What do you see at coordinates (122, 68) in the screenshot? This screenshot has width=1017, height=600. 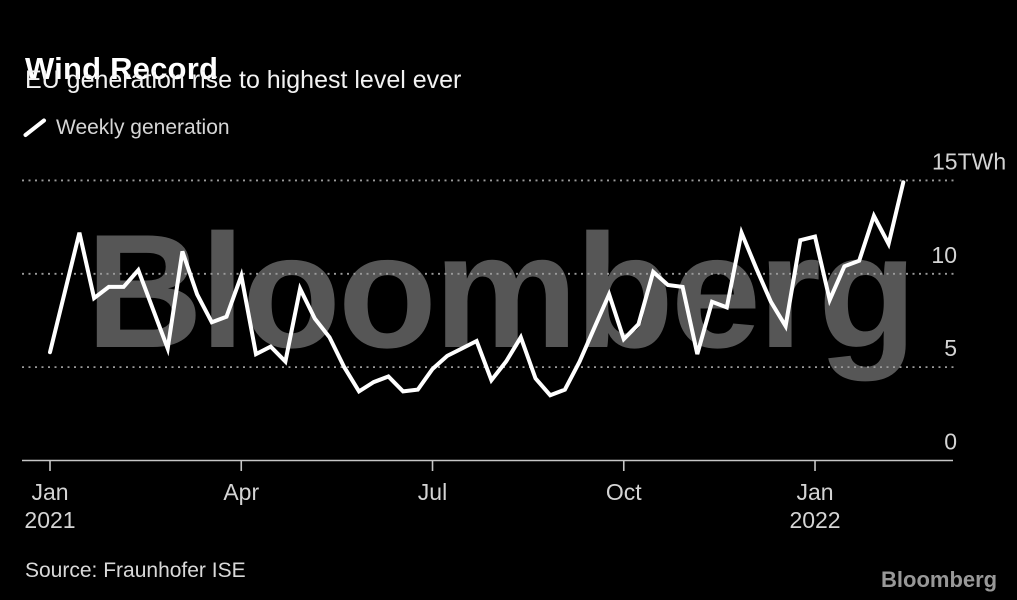 I see `chart-title: Wind Record` at bounding box center [122, 68].